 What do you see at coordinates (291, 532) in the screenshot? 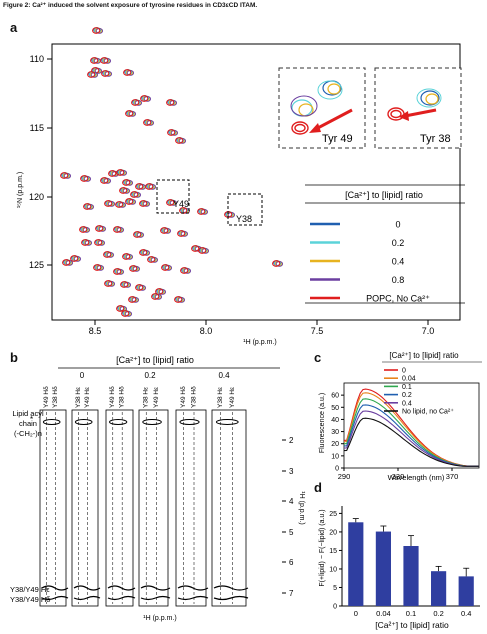
I see `tocsy-y-tick: 5` at bounding box center [291, 532].